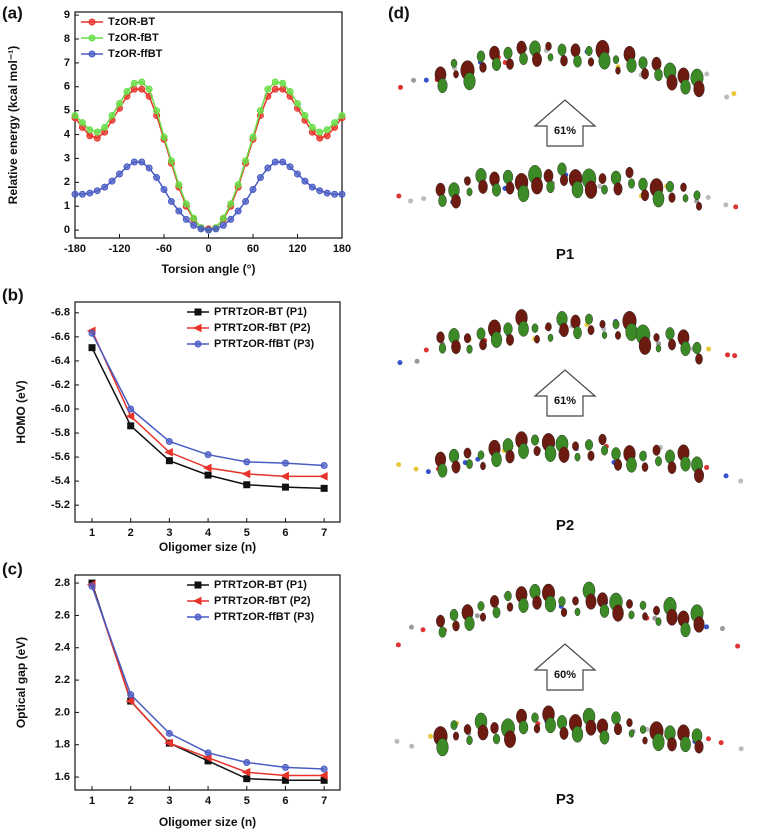 The height and width of the screenshot is (834, 758). I want to click on line, so click(208, 196).